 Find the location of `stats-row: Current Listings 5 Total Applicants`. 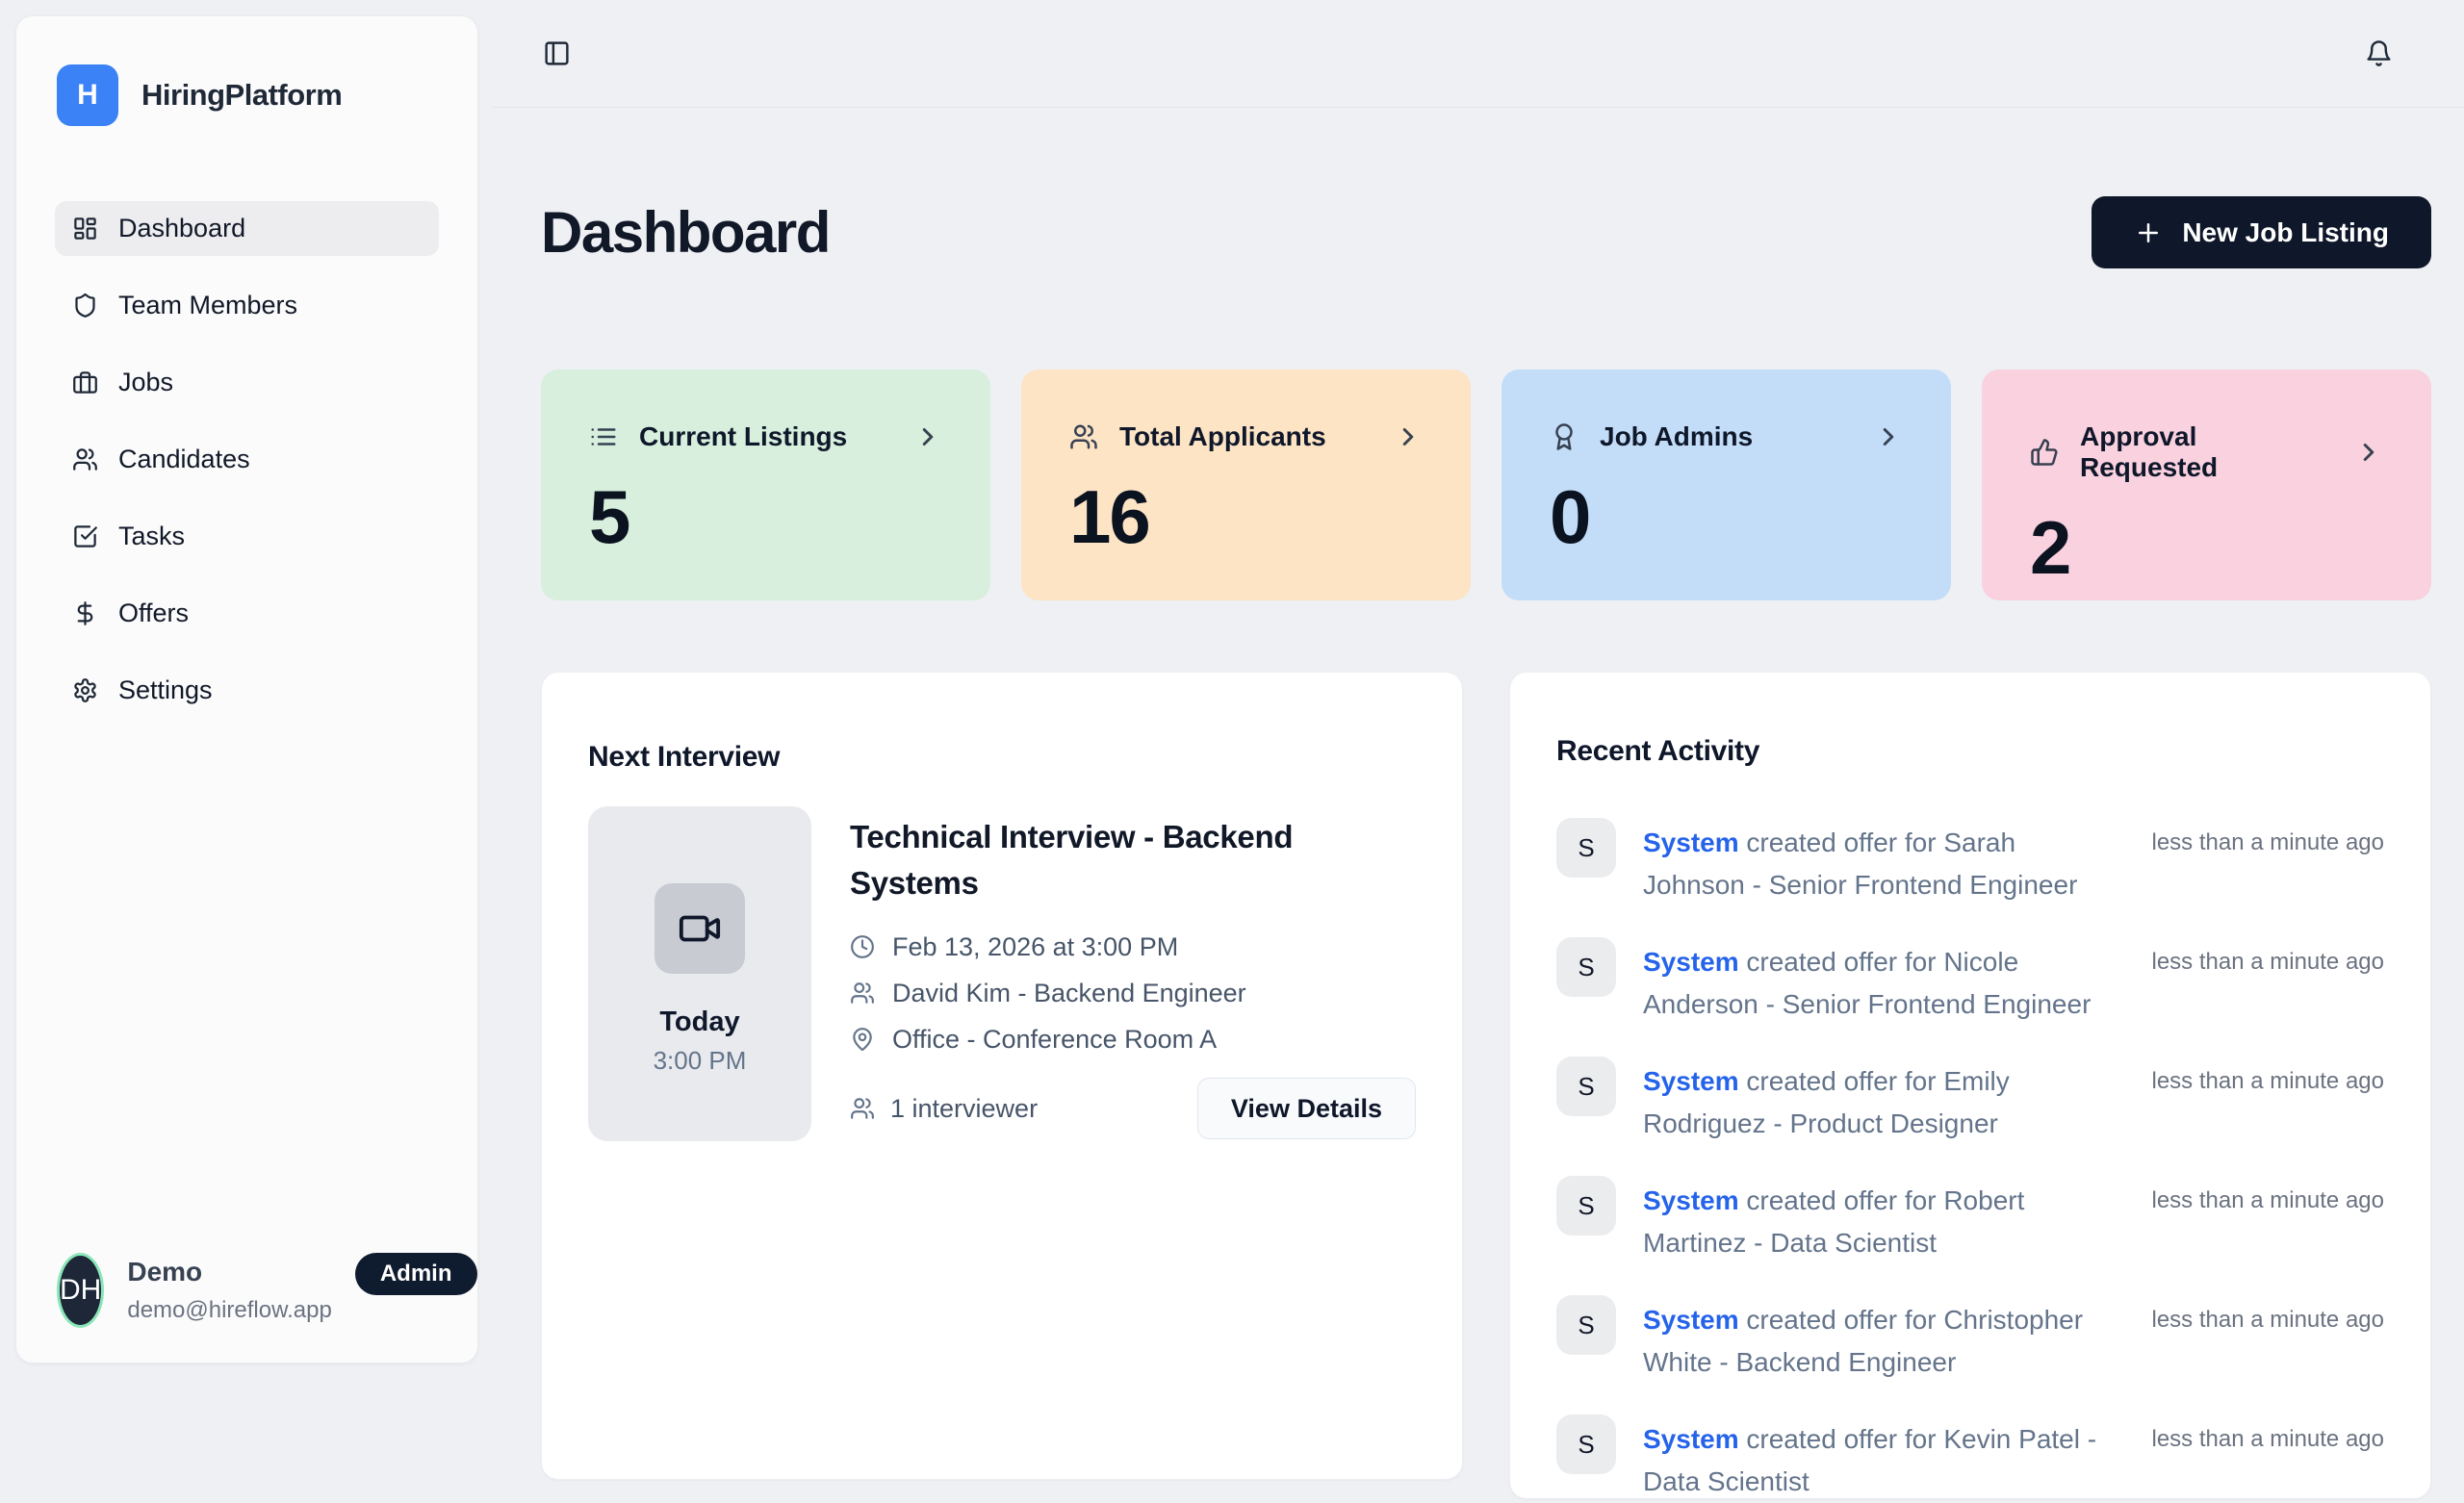

stats-row: Current Listings 5 Total Applicants is located at coordinates (1486, 485).